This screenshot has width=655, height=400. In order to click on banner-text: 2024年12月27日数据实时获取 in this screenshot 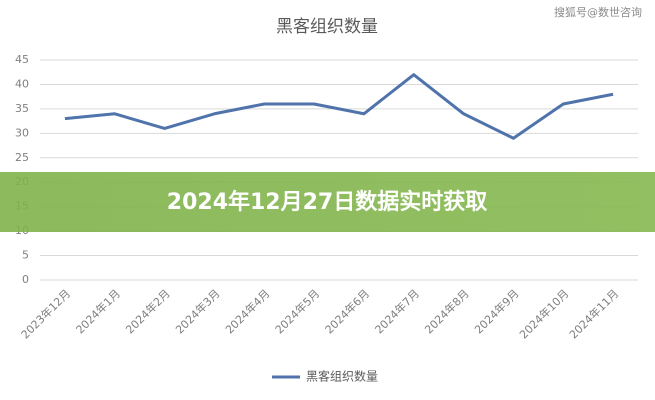, I will do `click(327, 202)`.